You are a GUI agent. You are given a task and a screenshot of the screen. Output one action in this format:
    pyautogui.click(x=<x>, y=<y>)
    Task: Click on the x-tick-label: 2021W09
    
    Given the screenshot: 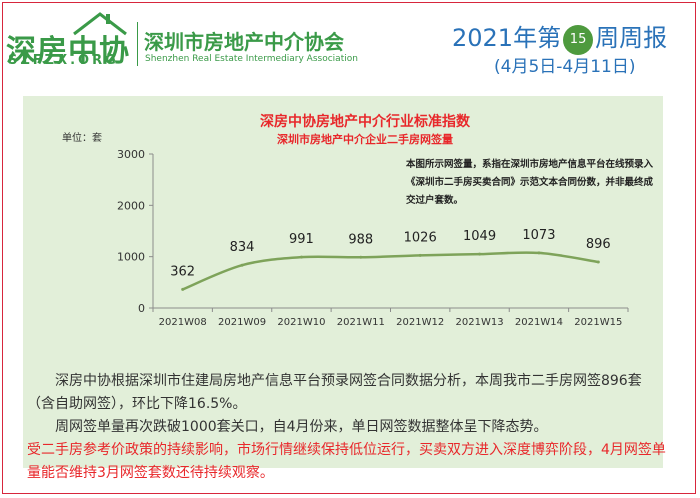 What is the action you would take?
    pyautogui.click(x=242, y=322)
    